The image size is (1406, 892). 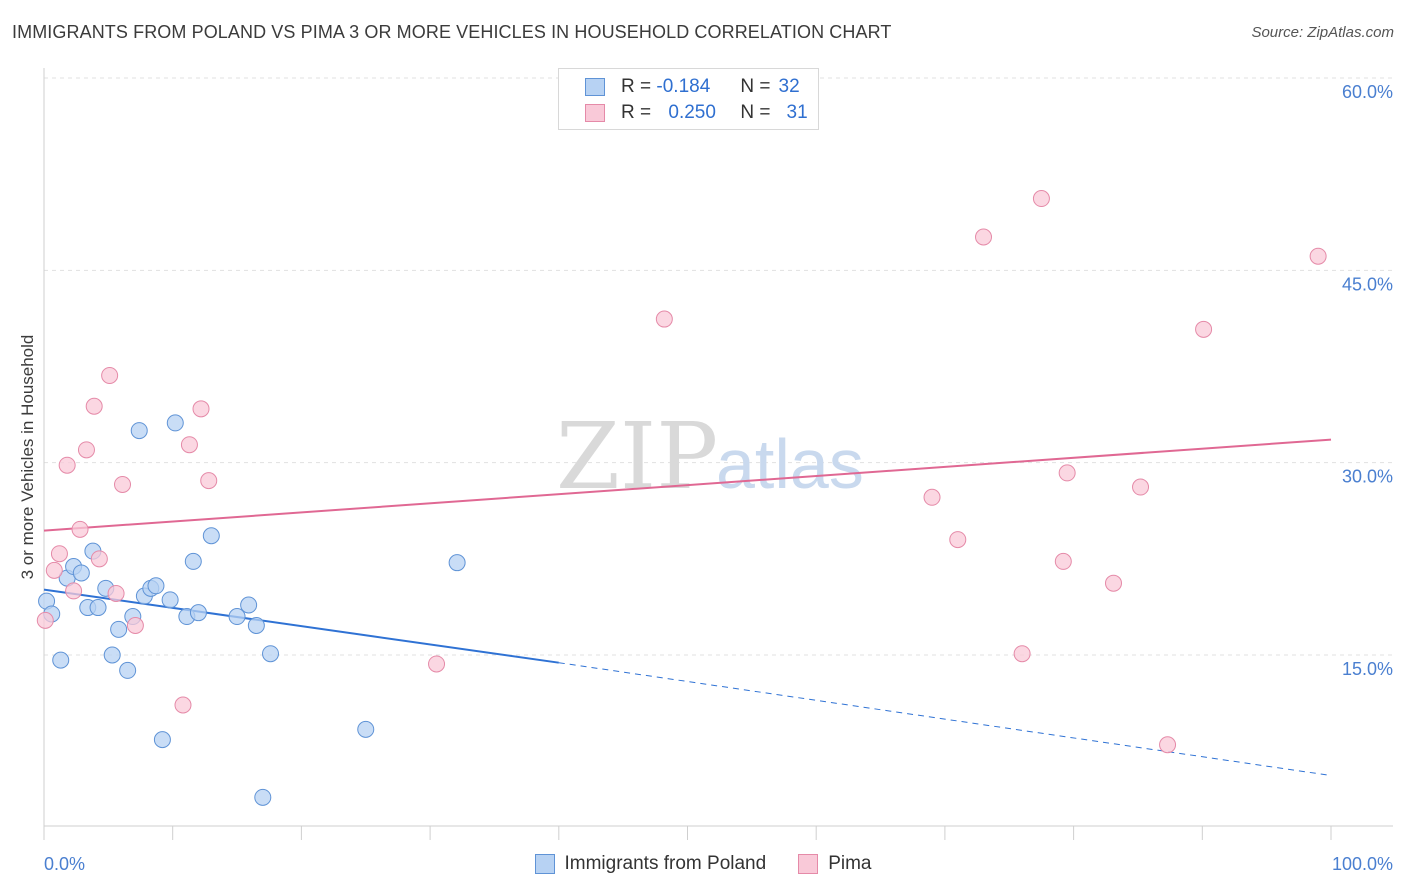 I want to click on legend-r-value: 0.250, so click(x=692, y=112).